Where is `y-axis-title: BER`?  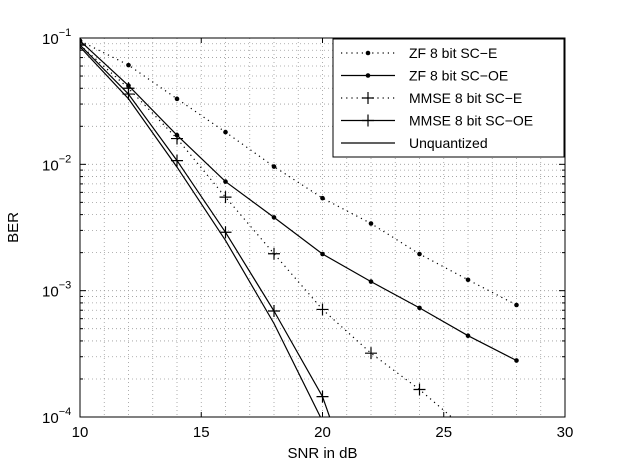
y-axis-title: BER is located at coordinates (13, 227).